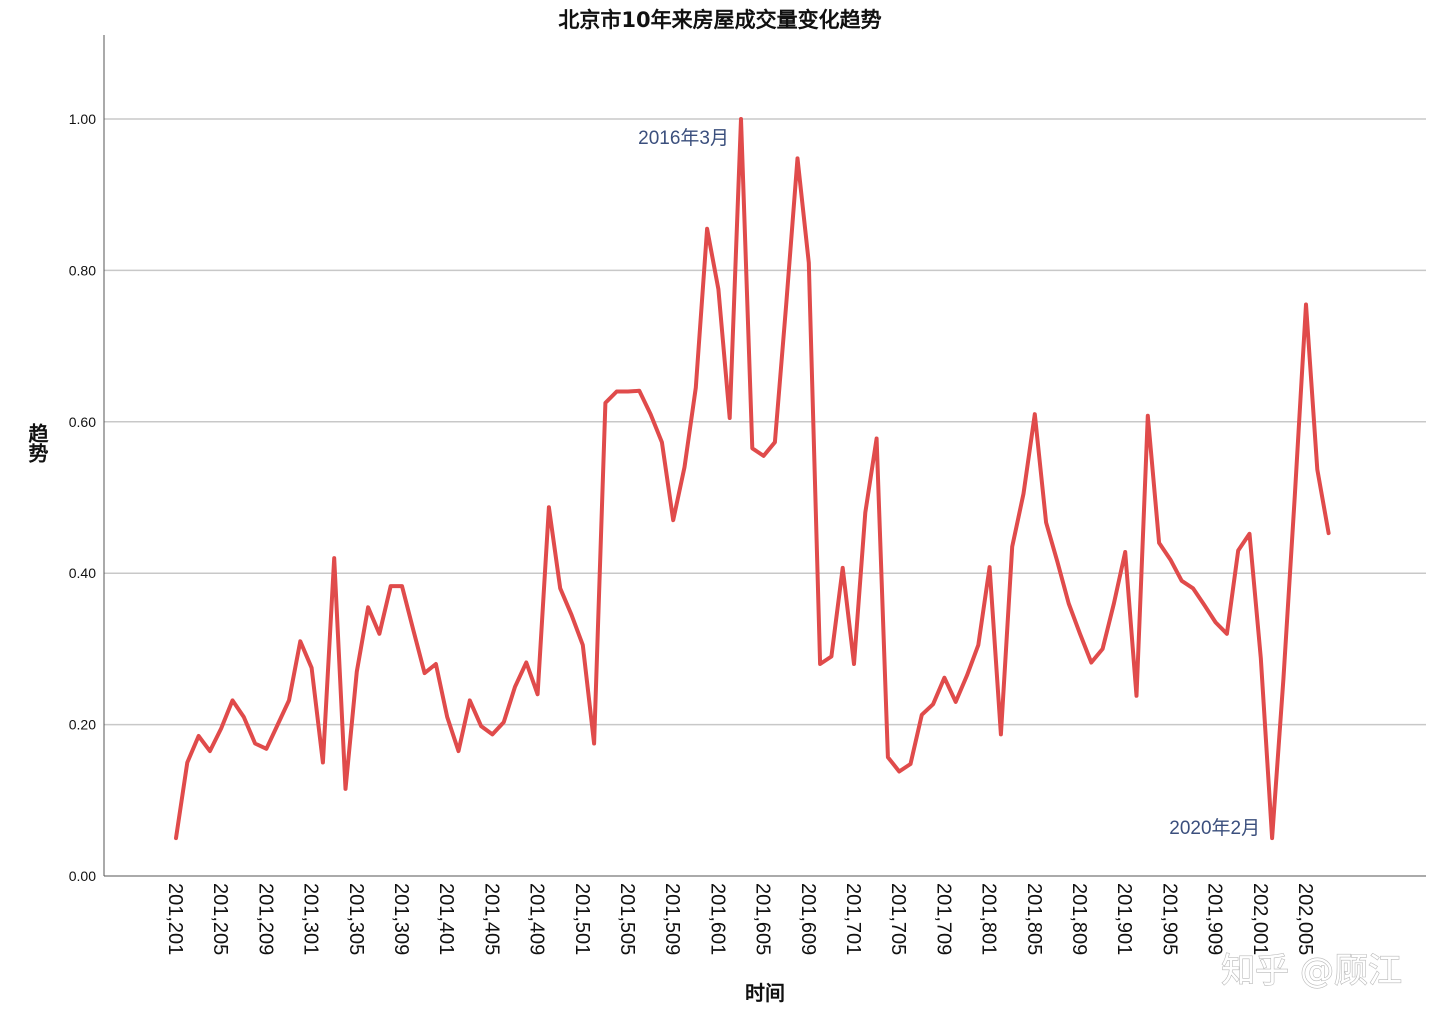 The height and width of the screenshot is (1026, 1440). I want to click on y-tick-label: 0.80, so click(82, 270).